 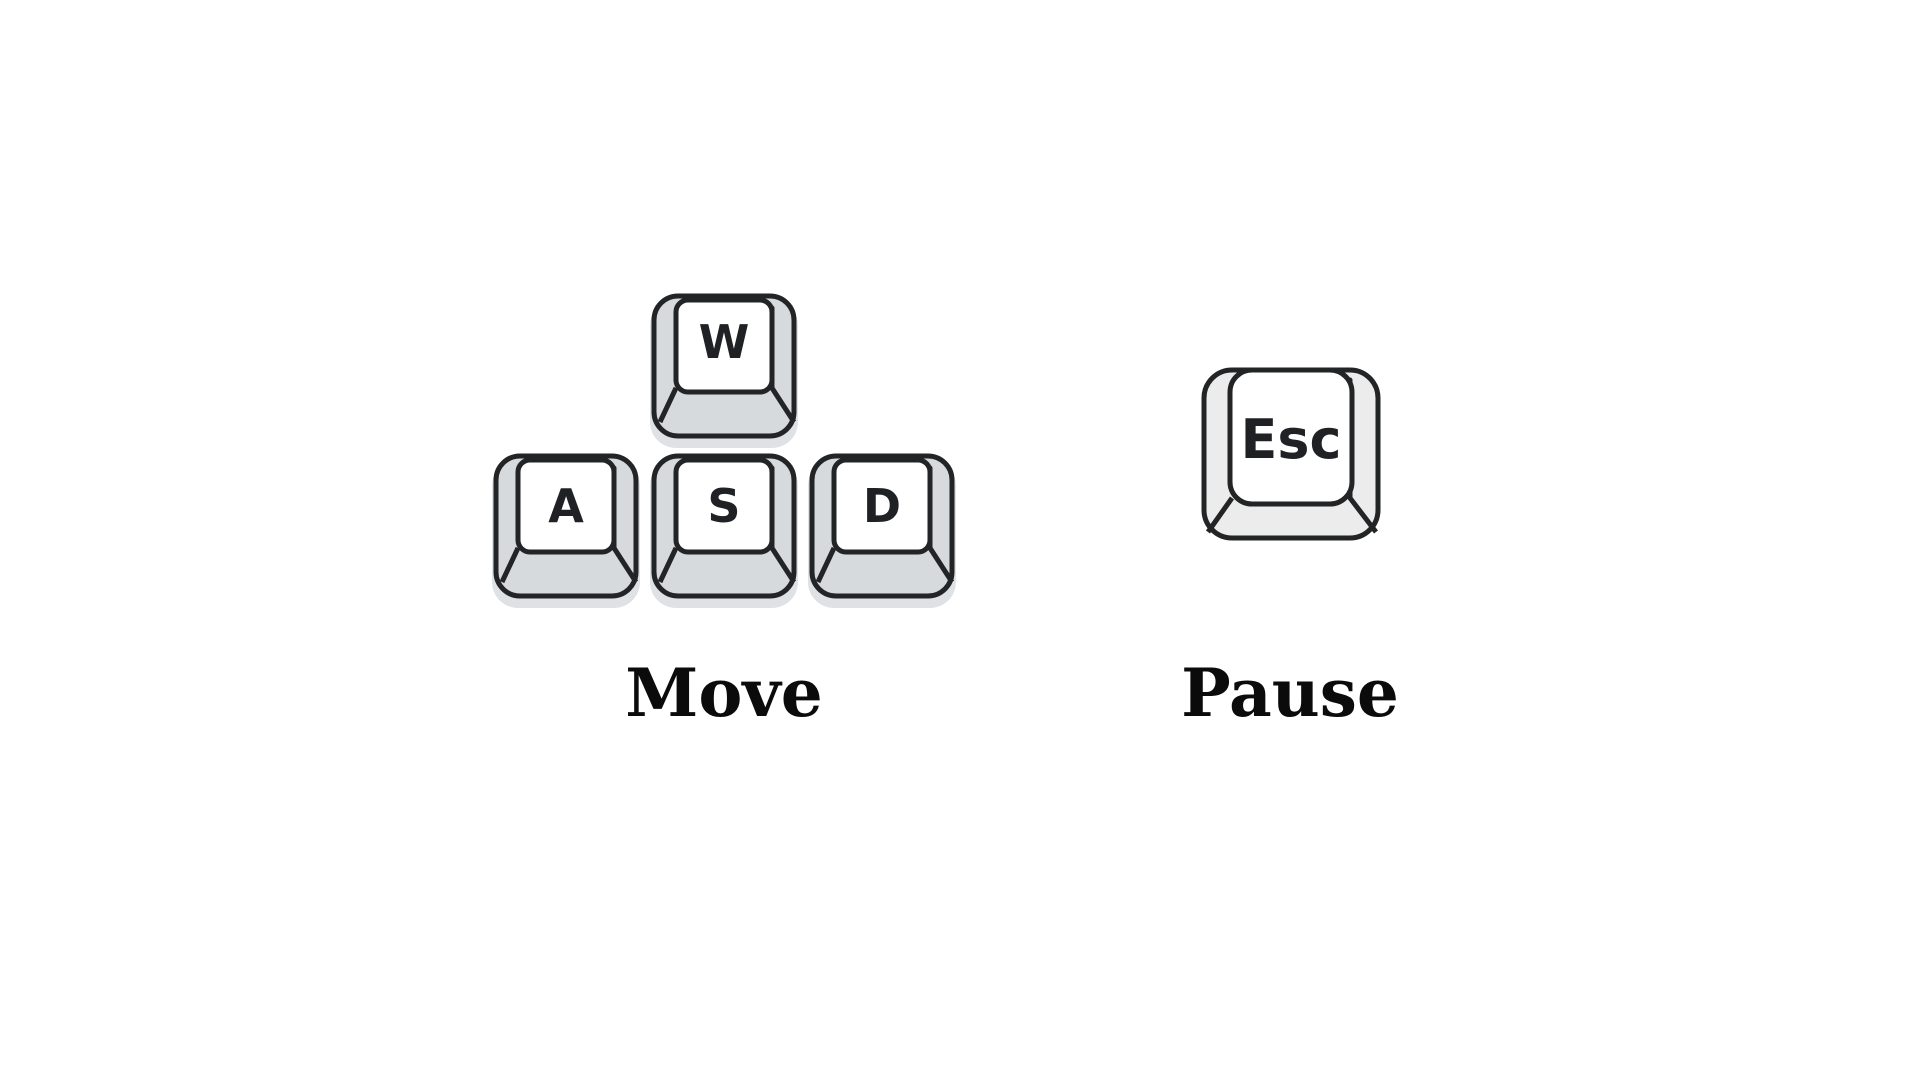 I want to click on esc-key-icon: Esc, so click(x=1291, y=454).